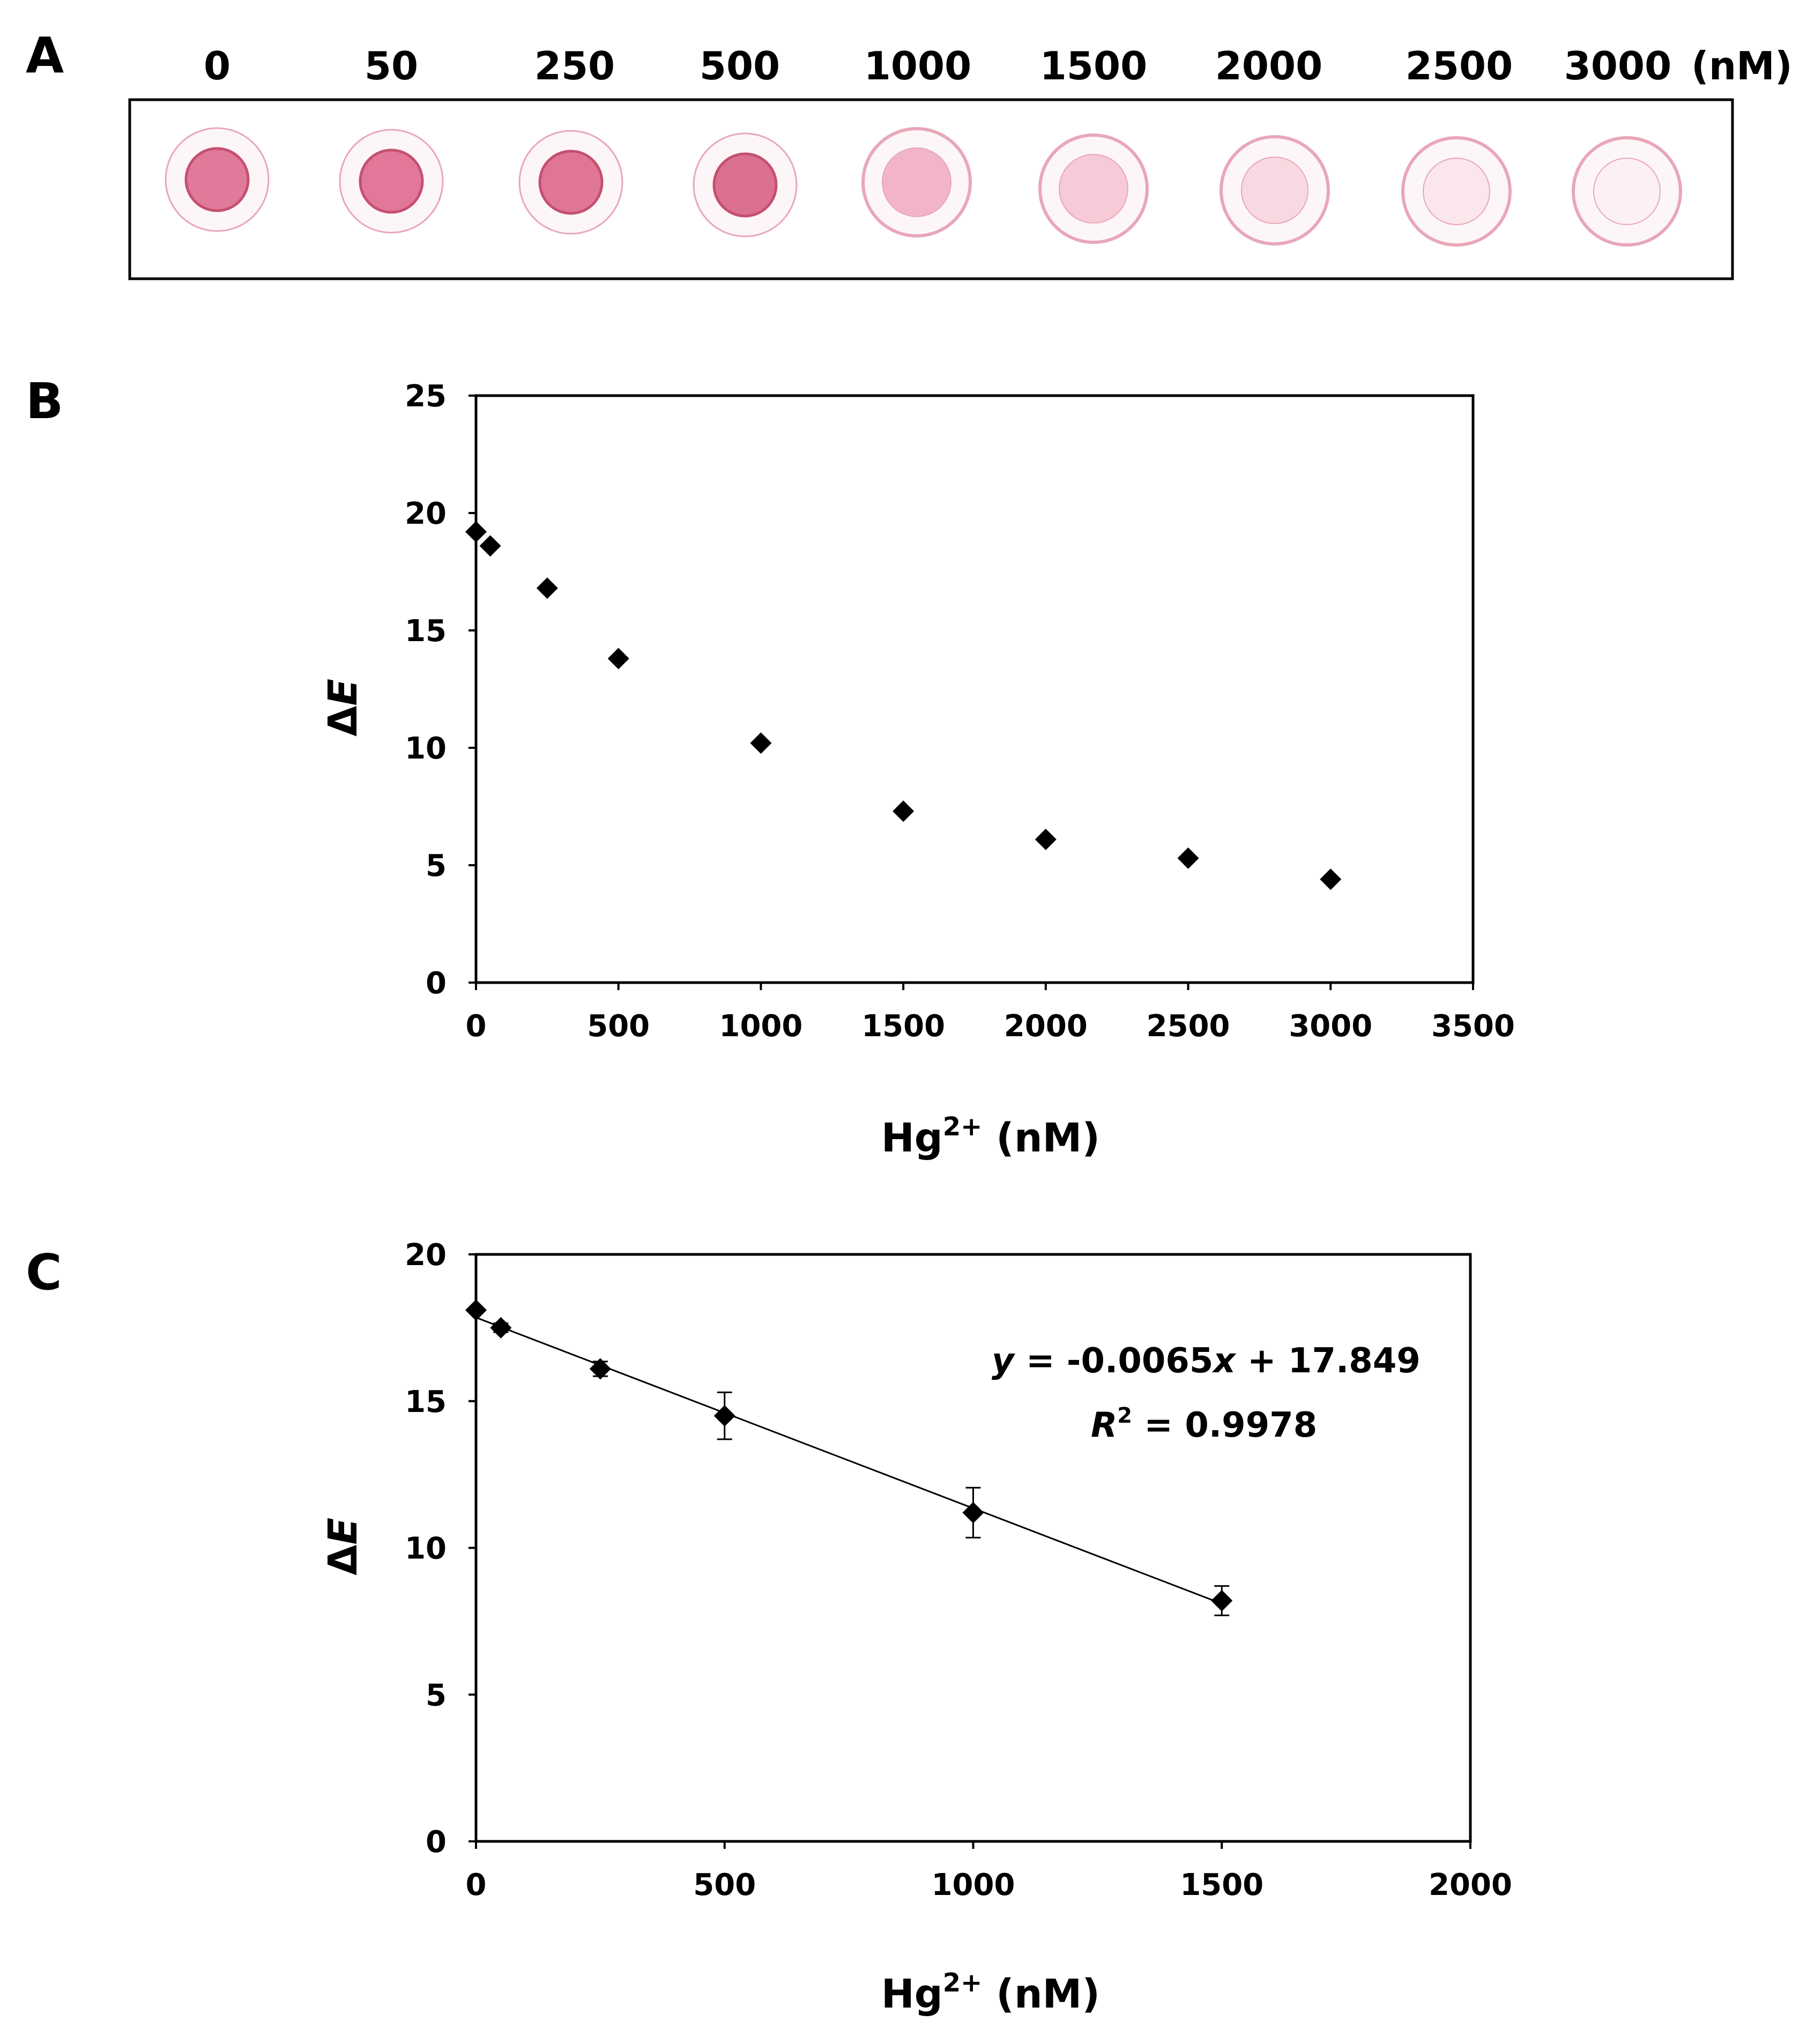  What do you see at coordinates (391, 65) in the screenshot?
I see `concentration-label: 50` at bounding box center [391, 65].